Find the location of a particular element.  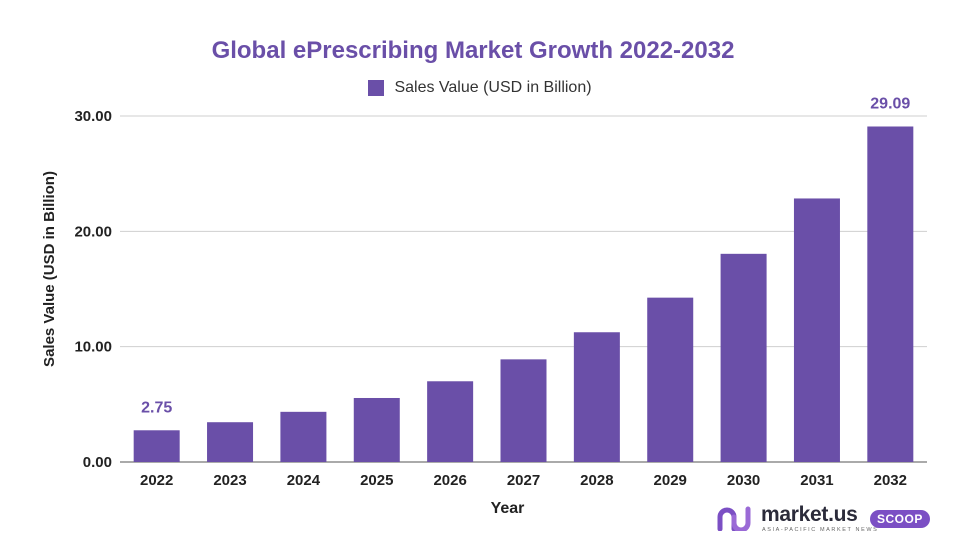

bar-2026 is located at coordinates (450, 421).